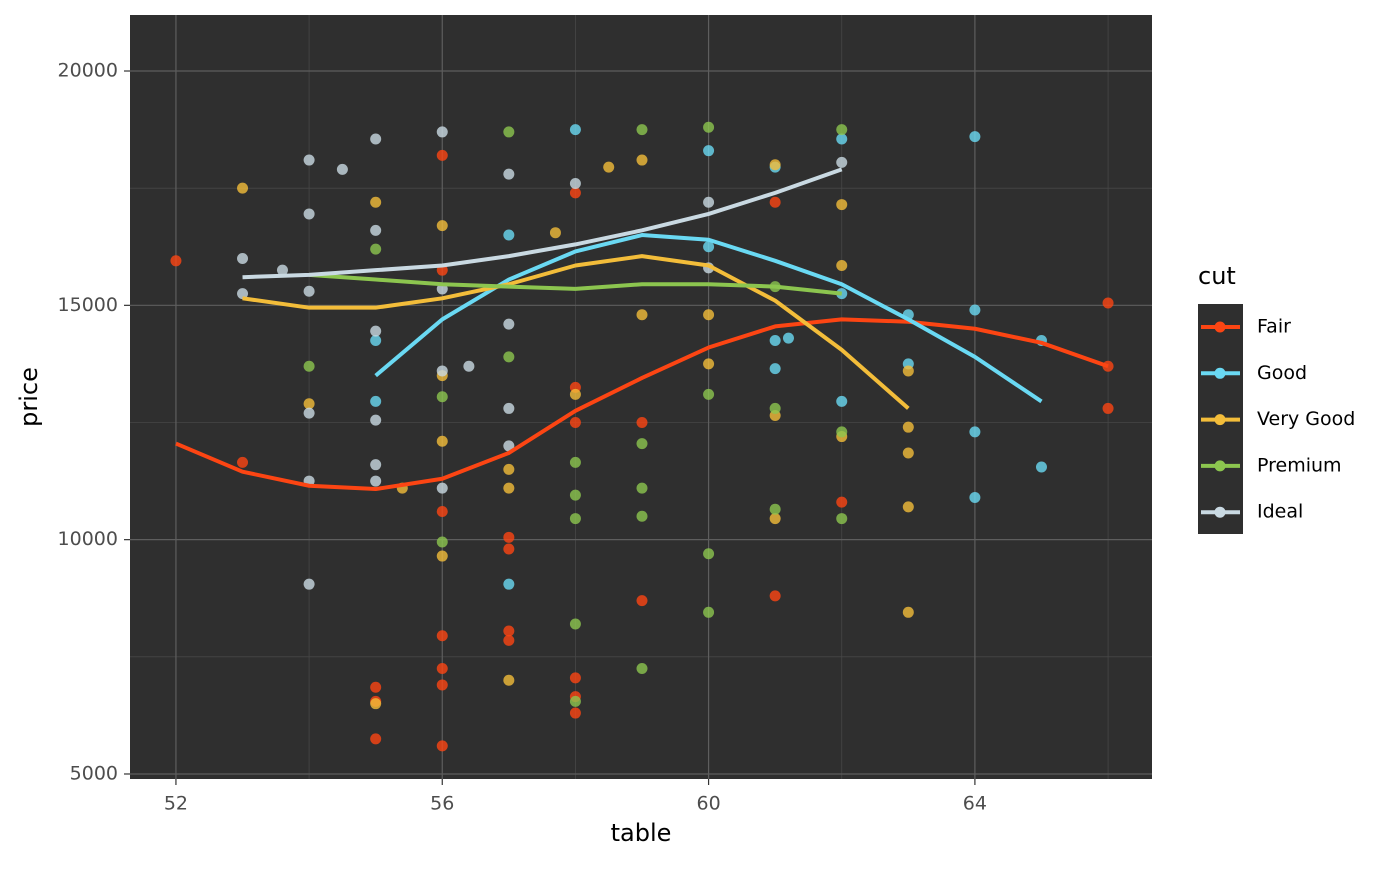  Describe the element at coordinates (88, 71) in the screenshot. I see `y-tick-label: 20000` at that location.